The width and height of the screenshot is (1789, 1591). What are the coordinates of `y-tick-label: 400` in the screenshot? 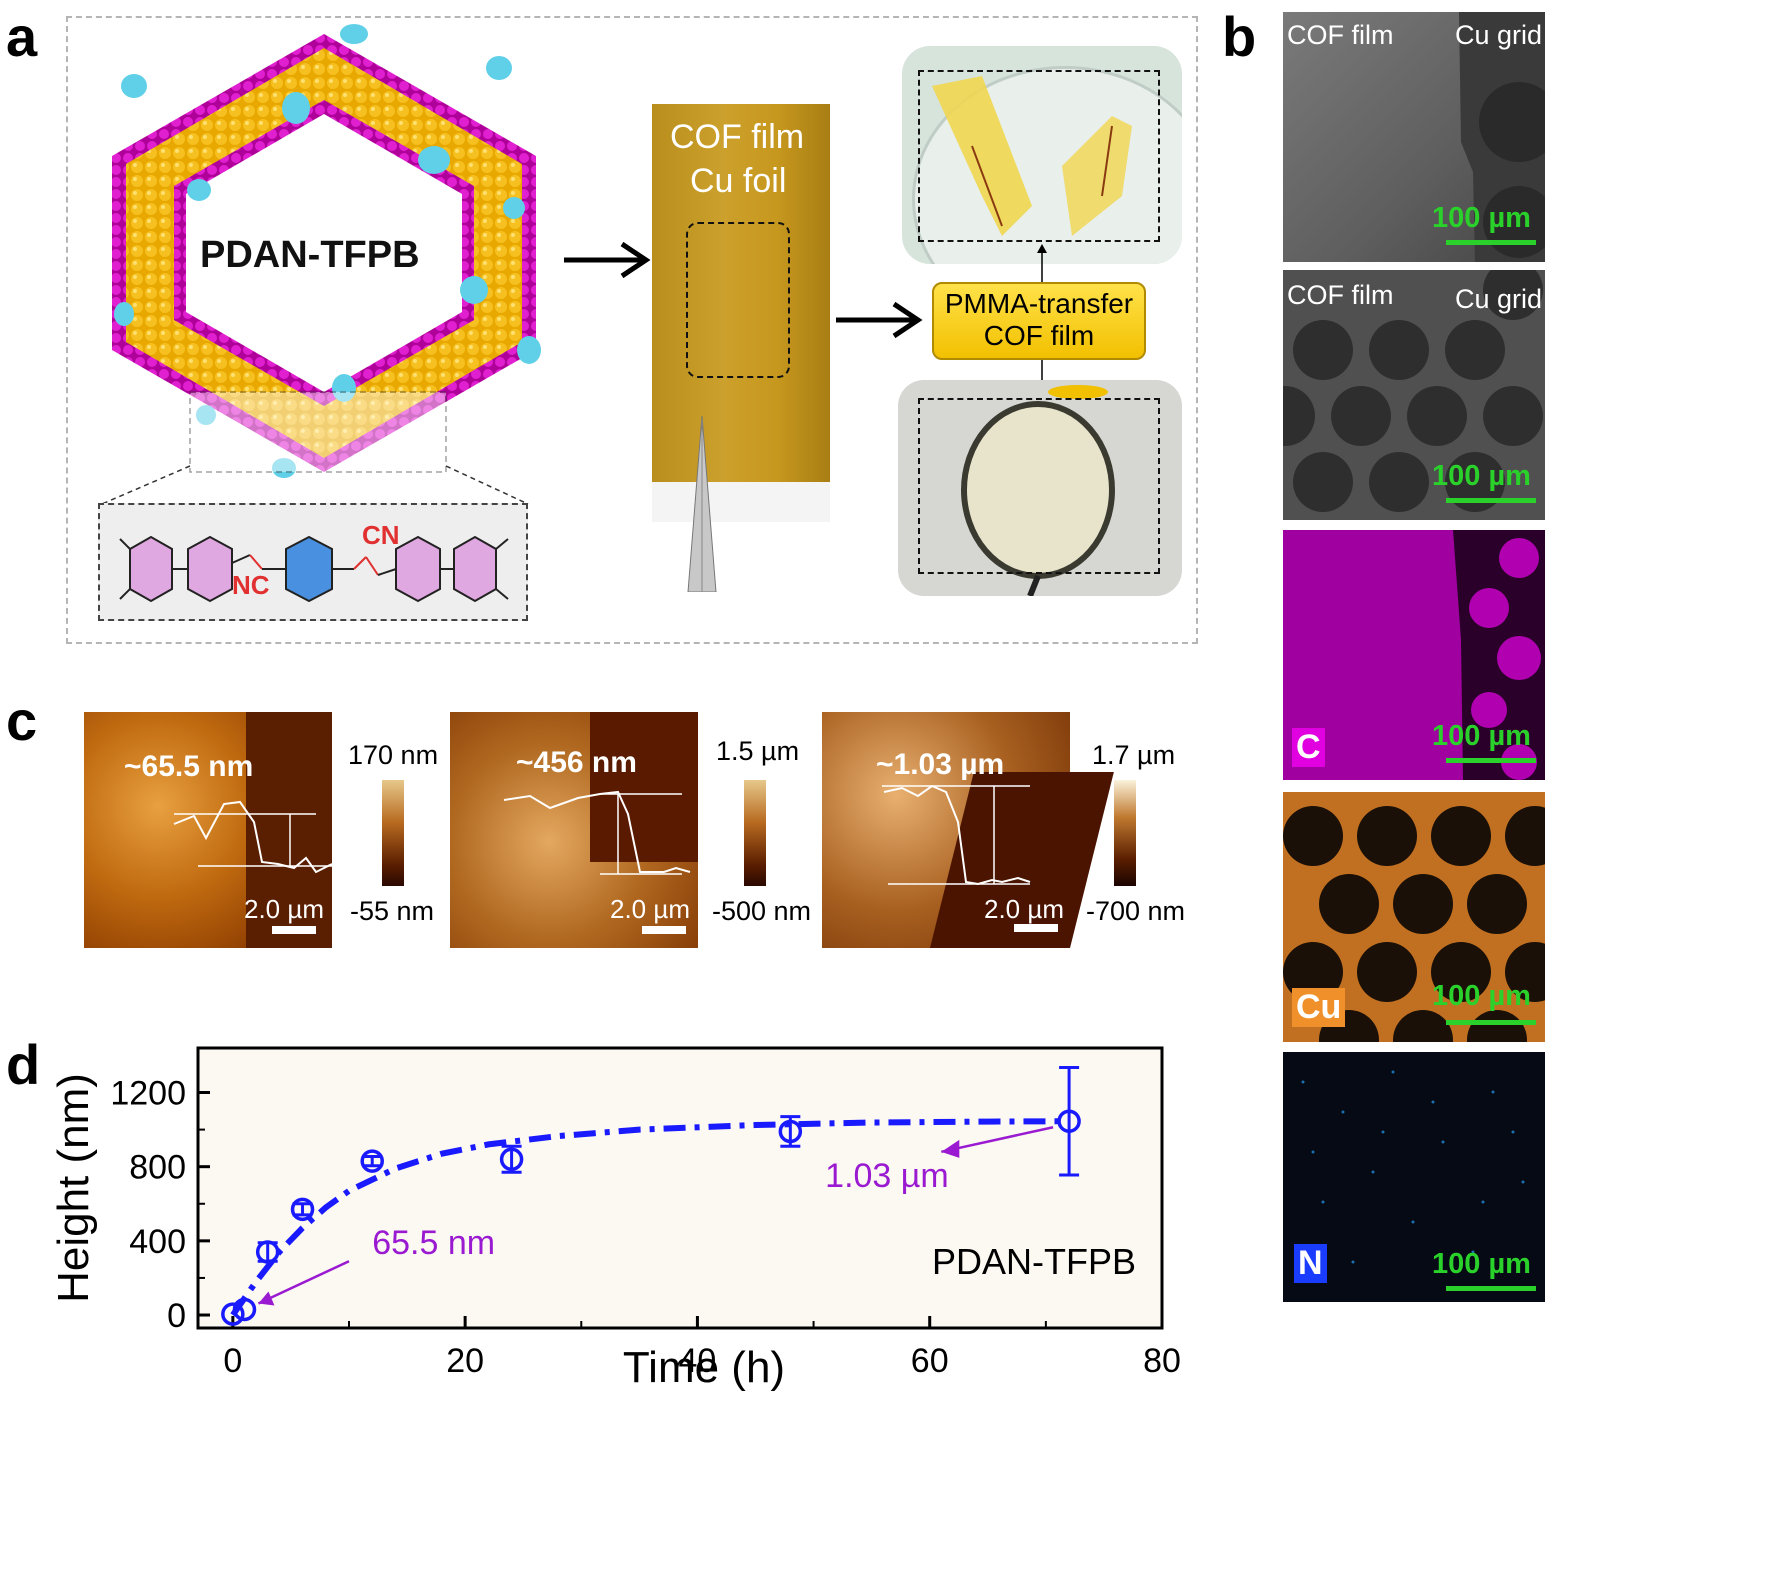 It's located at (157, 1242).